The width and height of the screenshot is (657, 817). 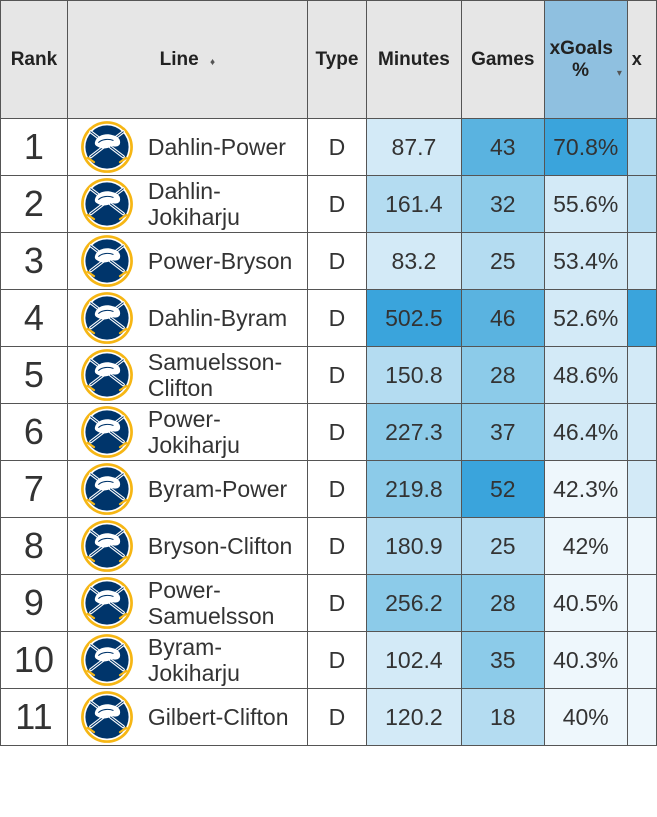 What do you see at coordinates (414, 432) in the screenshot?
I see `minutes-cell: 227.3` at bounding box center [414, 432].